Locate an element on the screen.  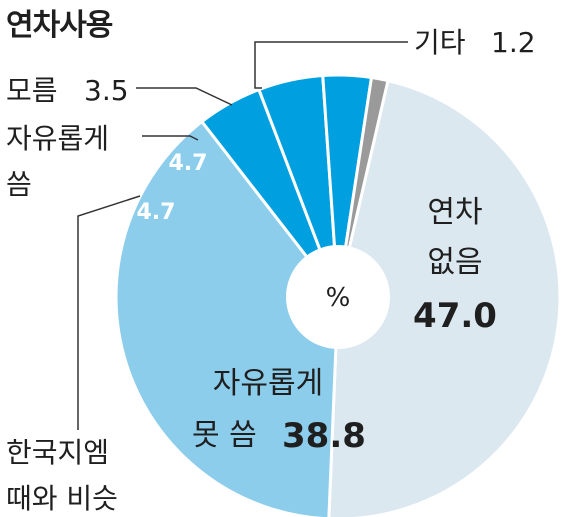
donut-hole is located at coordinates (338, 297).